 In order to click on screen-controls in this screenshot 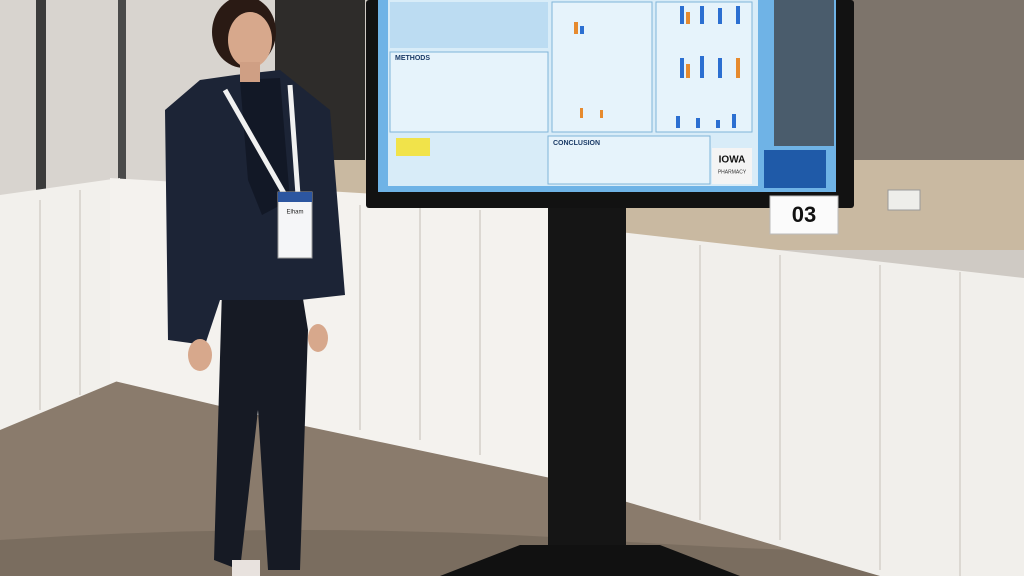, I will do `click(795, 169)`.